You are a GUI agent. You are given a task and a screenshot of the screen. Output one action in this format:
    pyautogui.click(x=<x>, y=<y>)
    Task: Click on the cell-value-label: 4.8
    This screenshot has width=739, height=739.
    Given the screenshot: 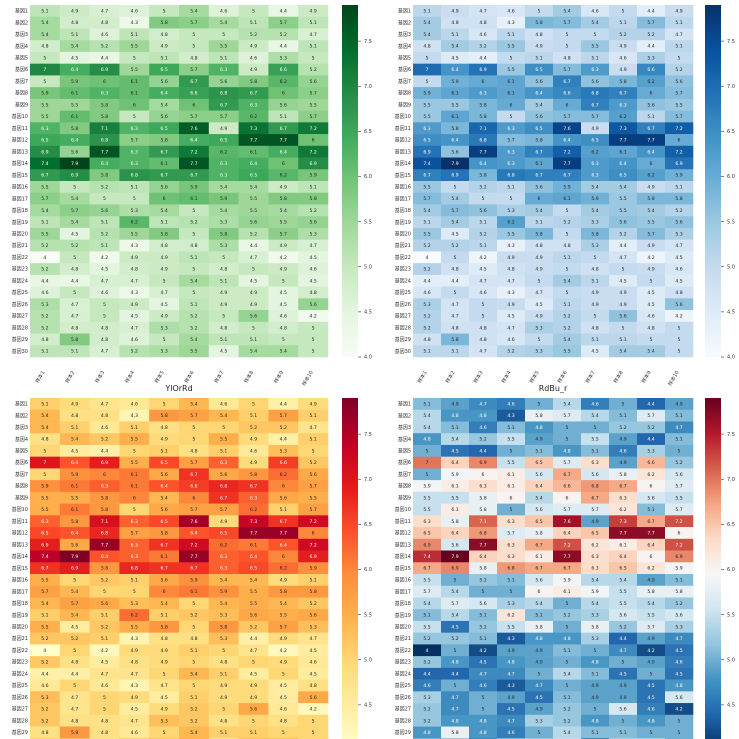 What is the action you would take?
    pyautogui.click(x=566, y=639)
    